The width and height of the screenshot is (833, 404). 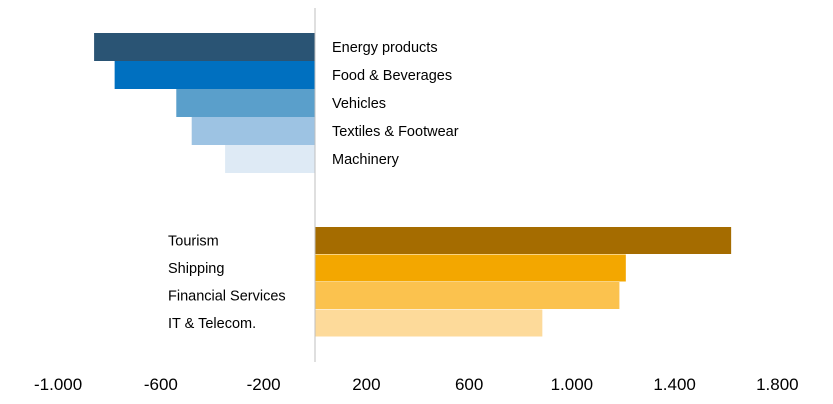 What do you see at coordinates (674, 384) in the screenshot?
I see `x-tick-label: 1.400` at bounding box center [674, 384].